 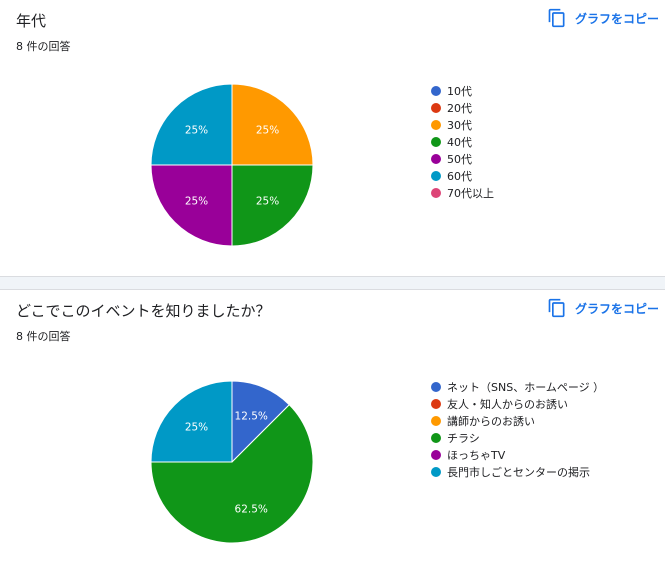 What do you see at coordinates (470, 193) in the screenshot?
I see `legend-label: 70代以上` at bounding box center [470, 193].